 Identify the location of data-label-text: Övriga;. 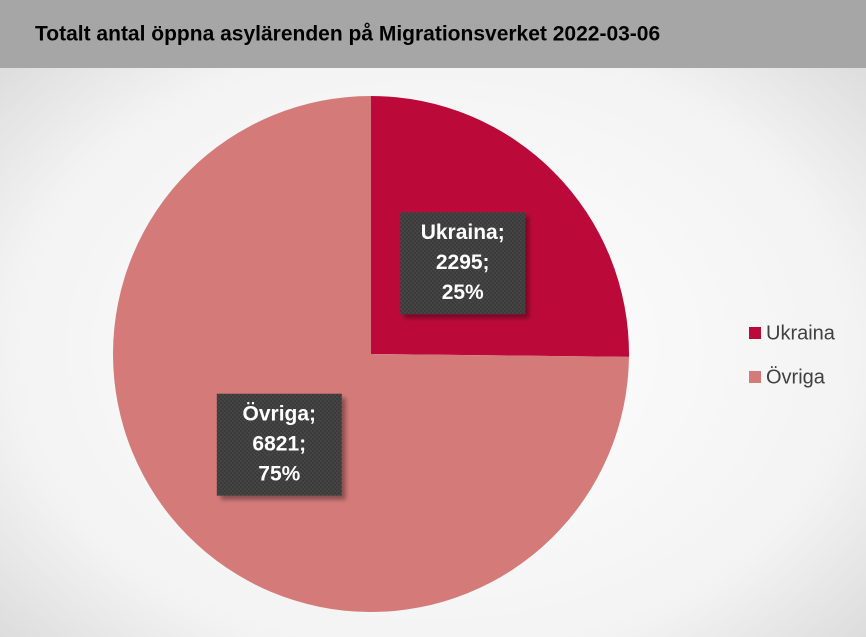
(280, 413).